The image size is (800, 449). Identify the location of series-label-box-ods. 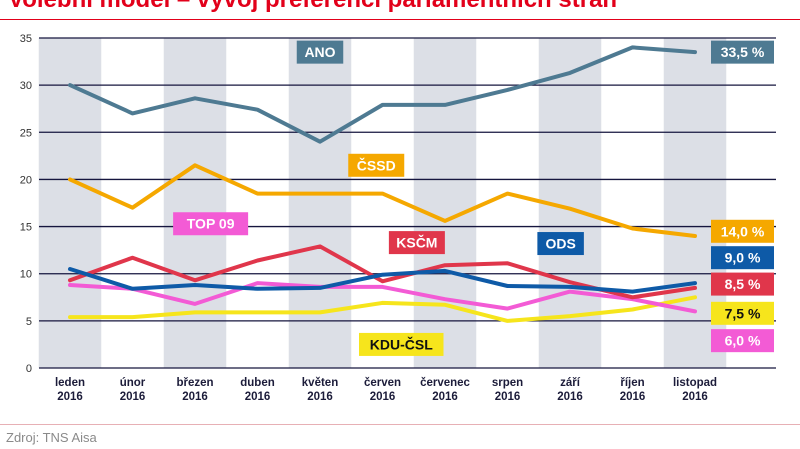
(560, 244).